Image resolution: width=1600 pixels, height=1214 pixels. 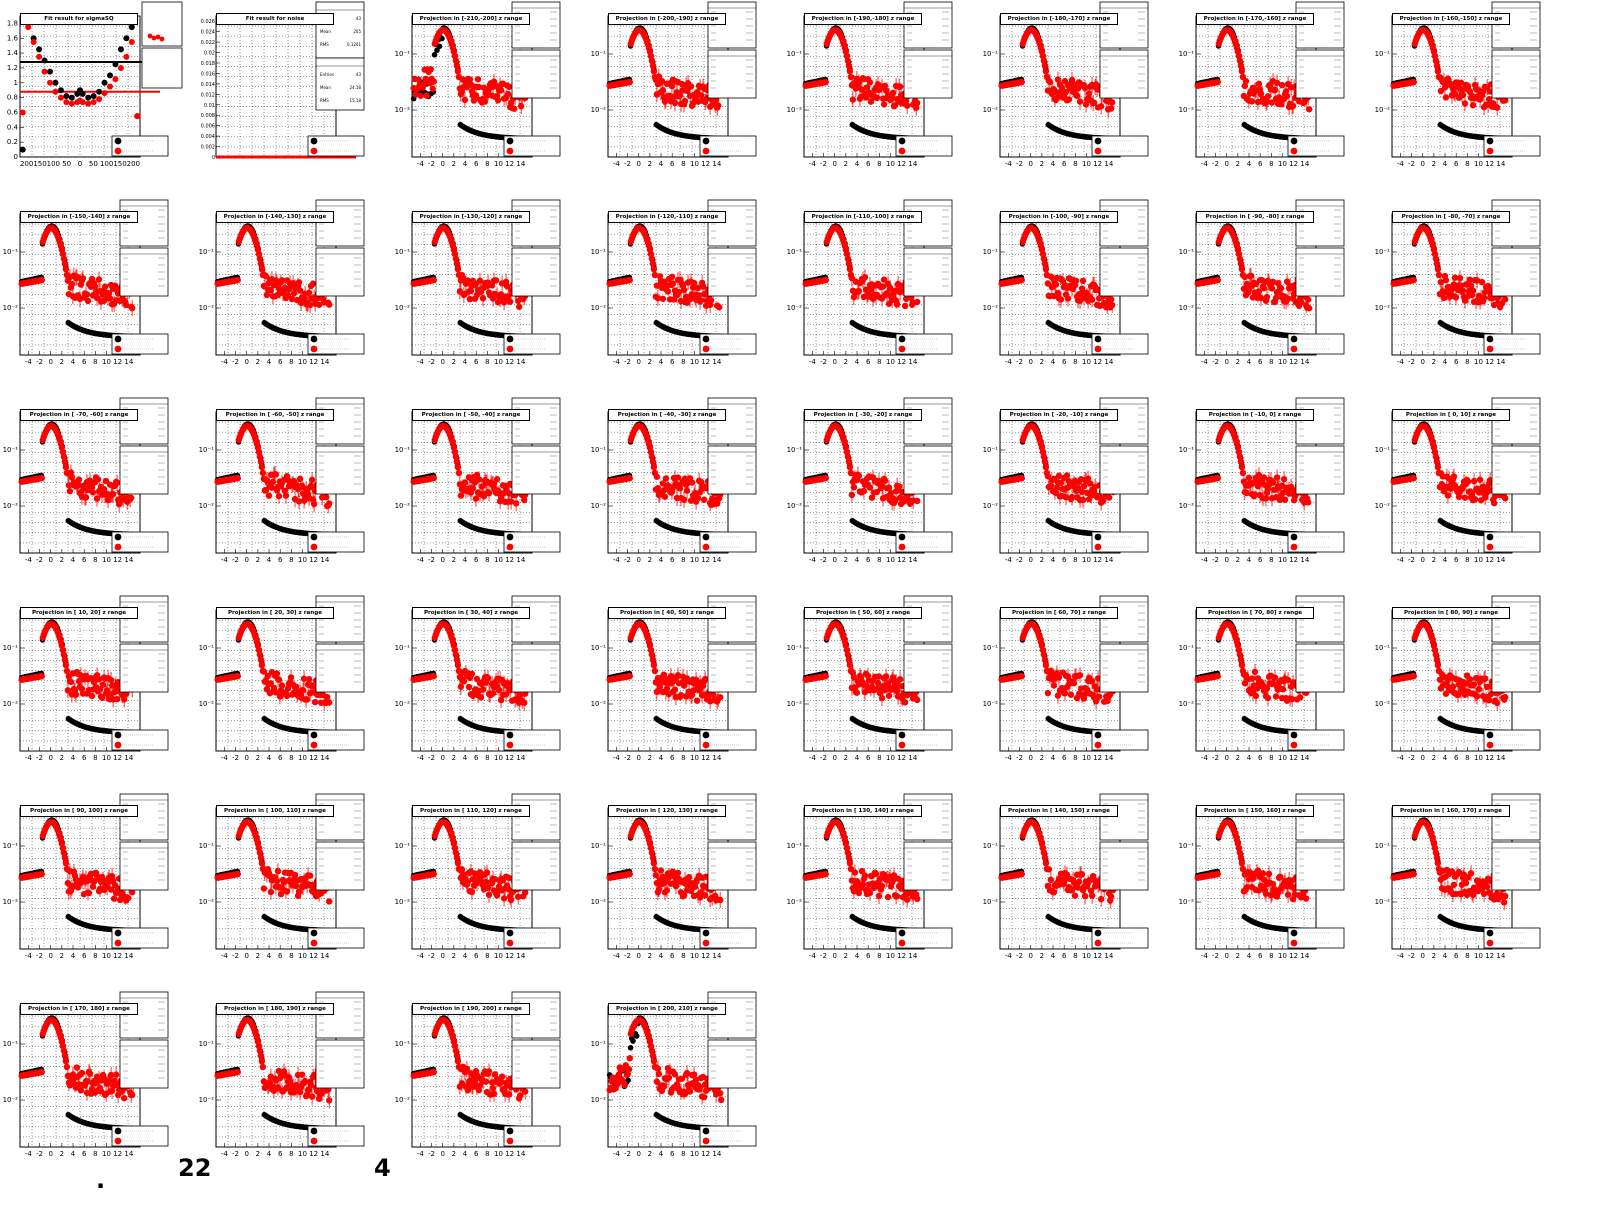 What do you see at coordinates (359, 18) in the screenshot?
I see `stat-value: 43` at bounding box center [359, 18].